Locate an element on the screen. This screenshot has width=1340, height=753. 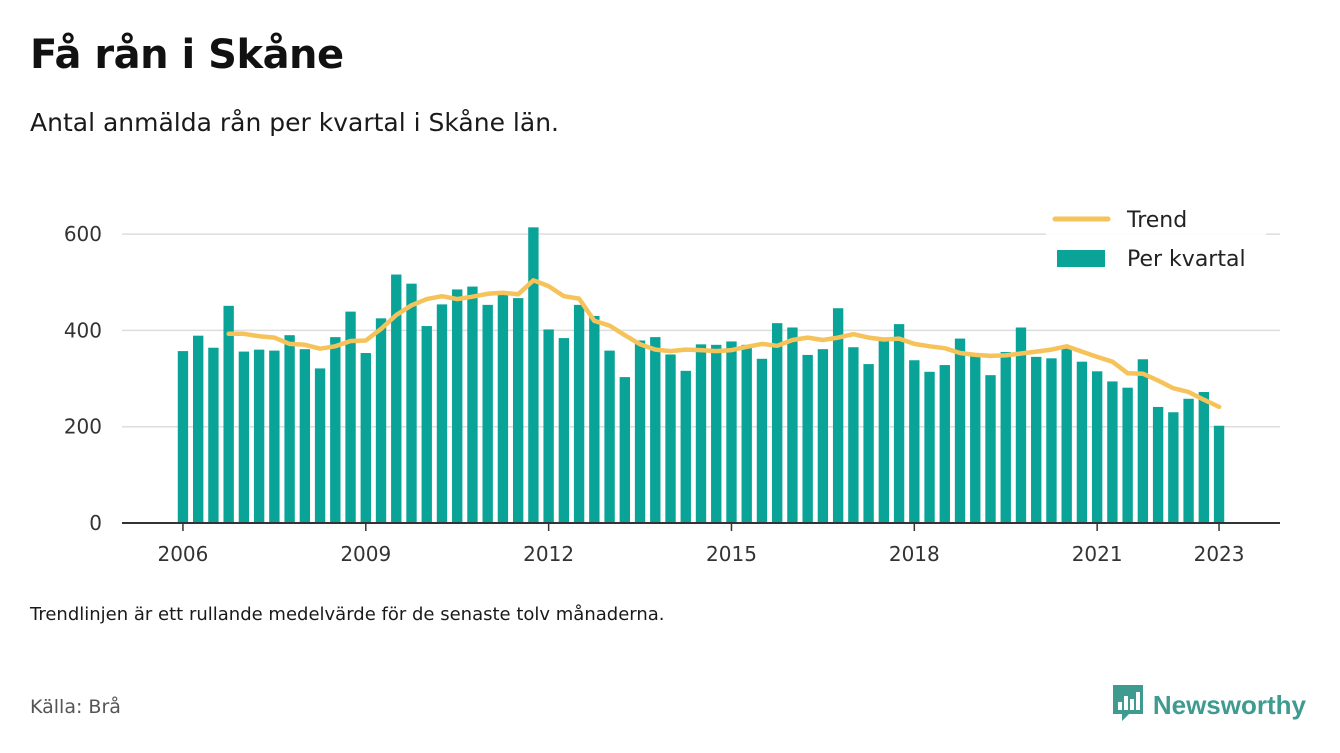
source-label: Källa: Brå is located at coordinates (75, 707).